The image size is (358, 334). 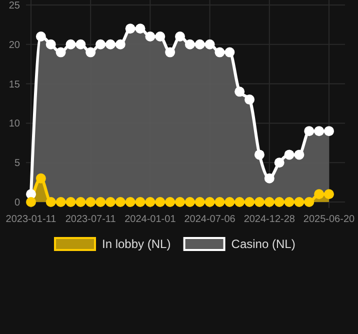 I want to click on y-tick-label: 10, so click(x=14, y=124).